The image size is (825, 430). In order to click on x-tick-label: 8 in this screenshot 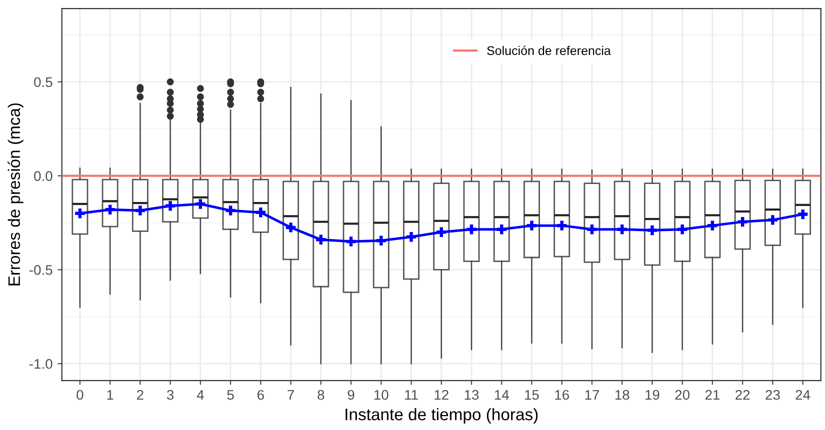, I will do `click(321, 395)`.